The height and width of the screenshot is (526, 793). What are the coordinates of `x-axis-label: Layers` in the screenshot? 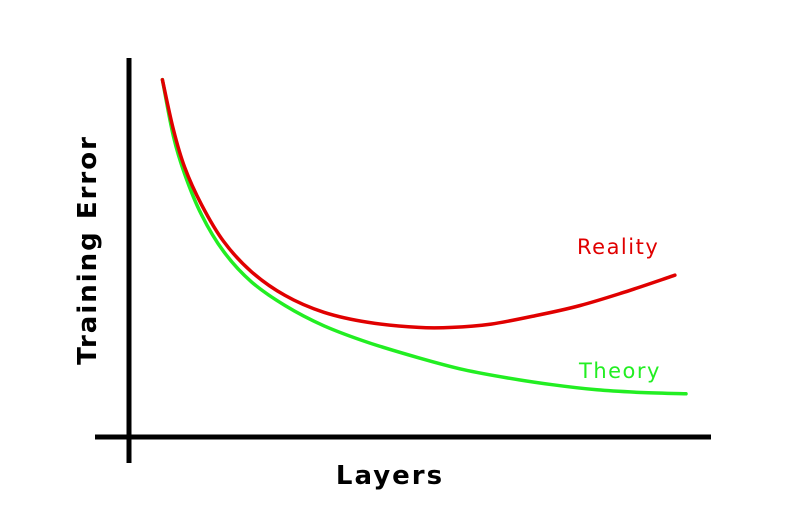 It's located at (390, 476).